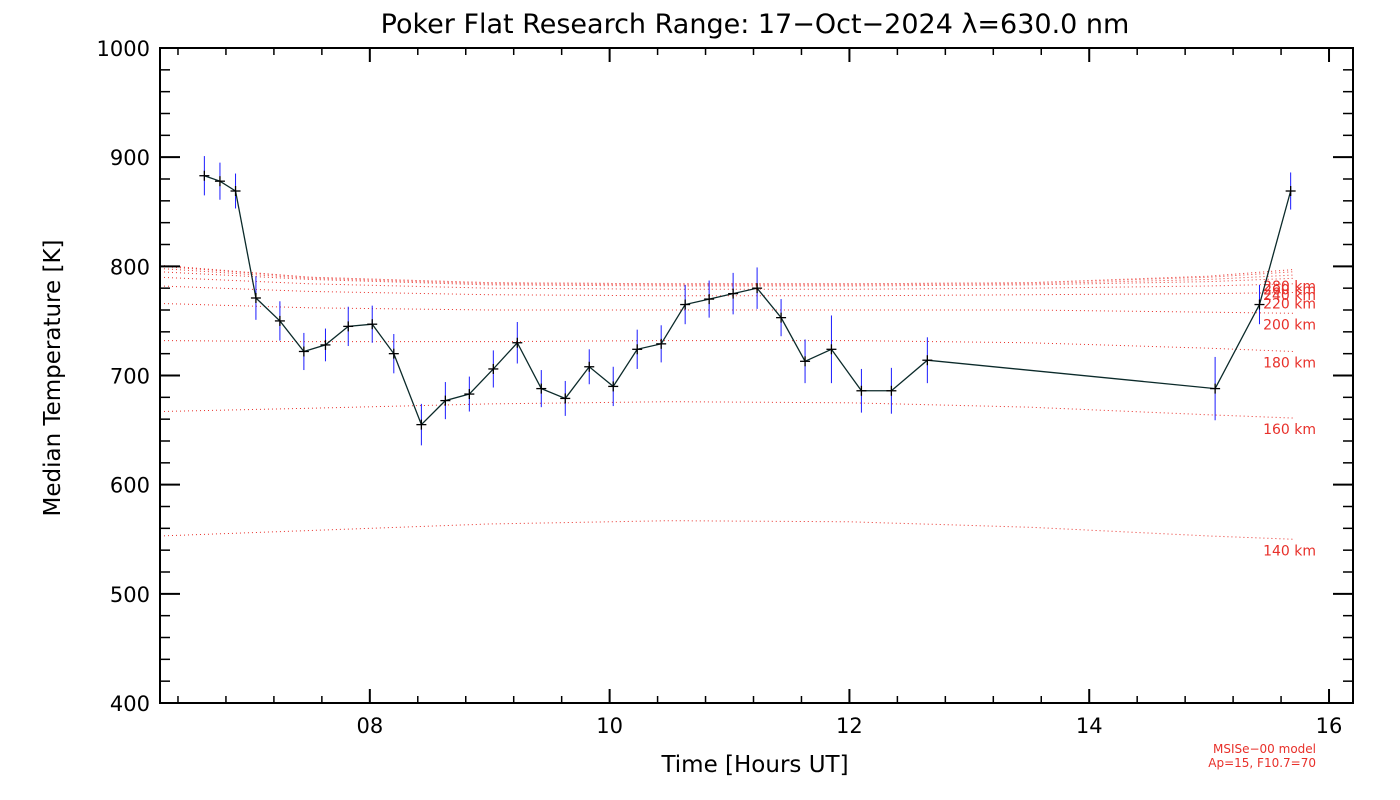 This screenshot has height=800, width=1400. Describe the element at coordinates (1289, 287) in the screenshot. I see `model-curve-label: 280 km` at that location.